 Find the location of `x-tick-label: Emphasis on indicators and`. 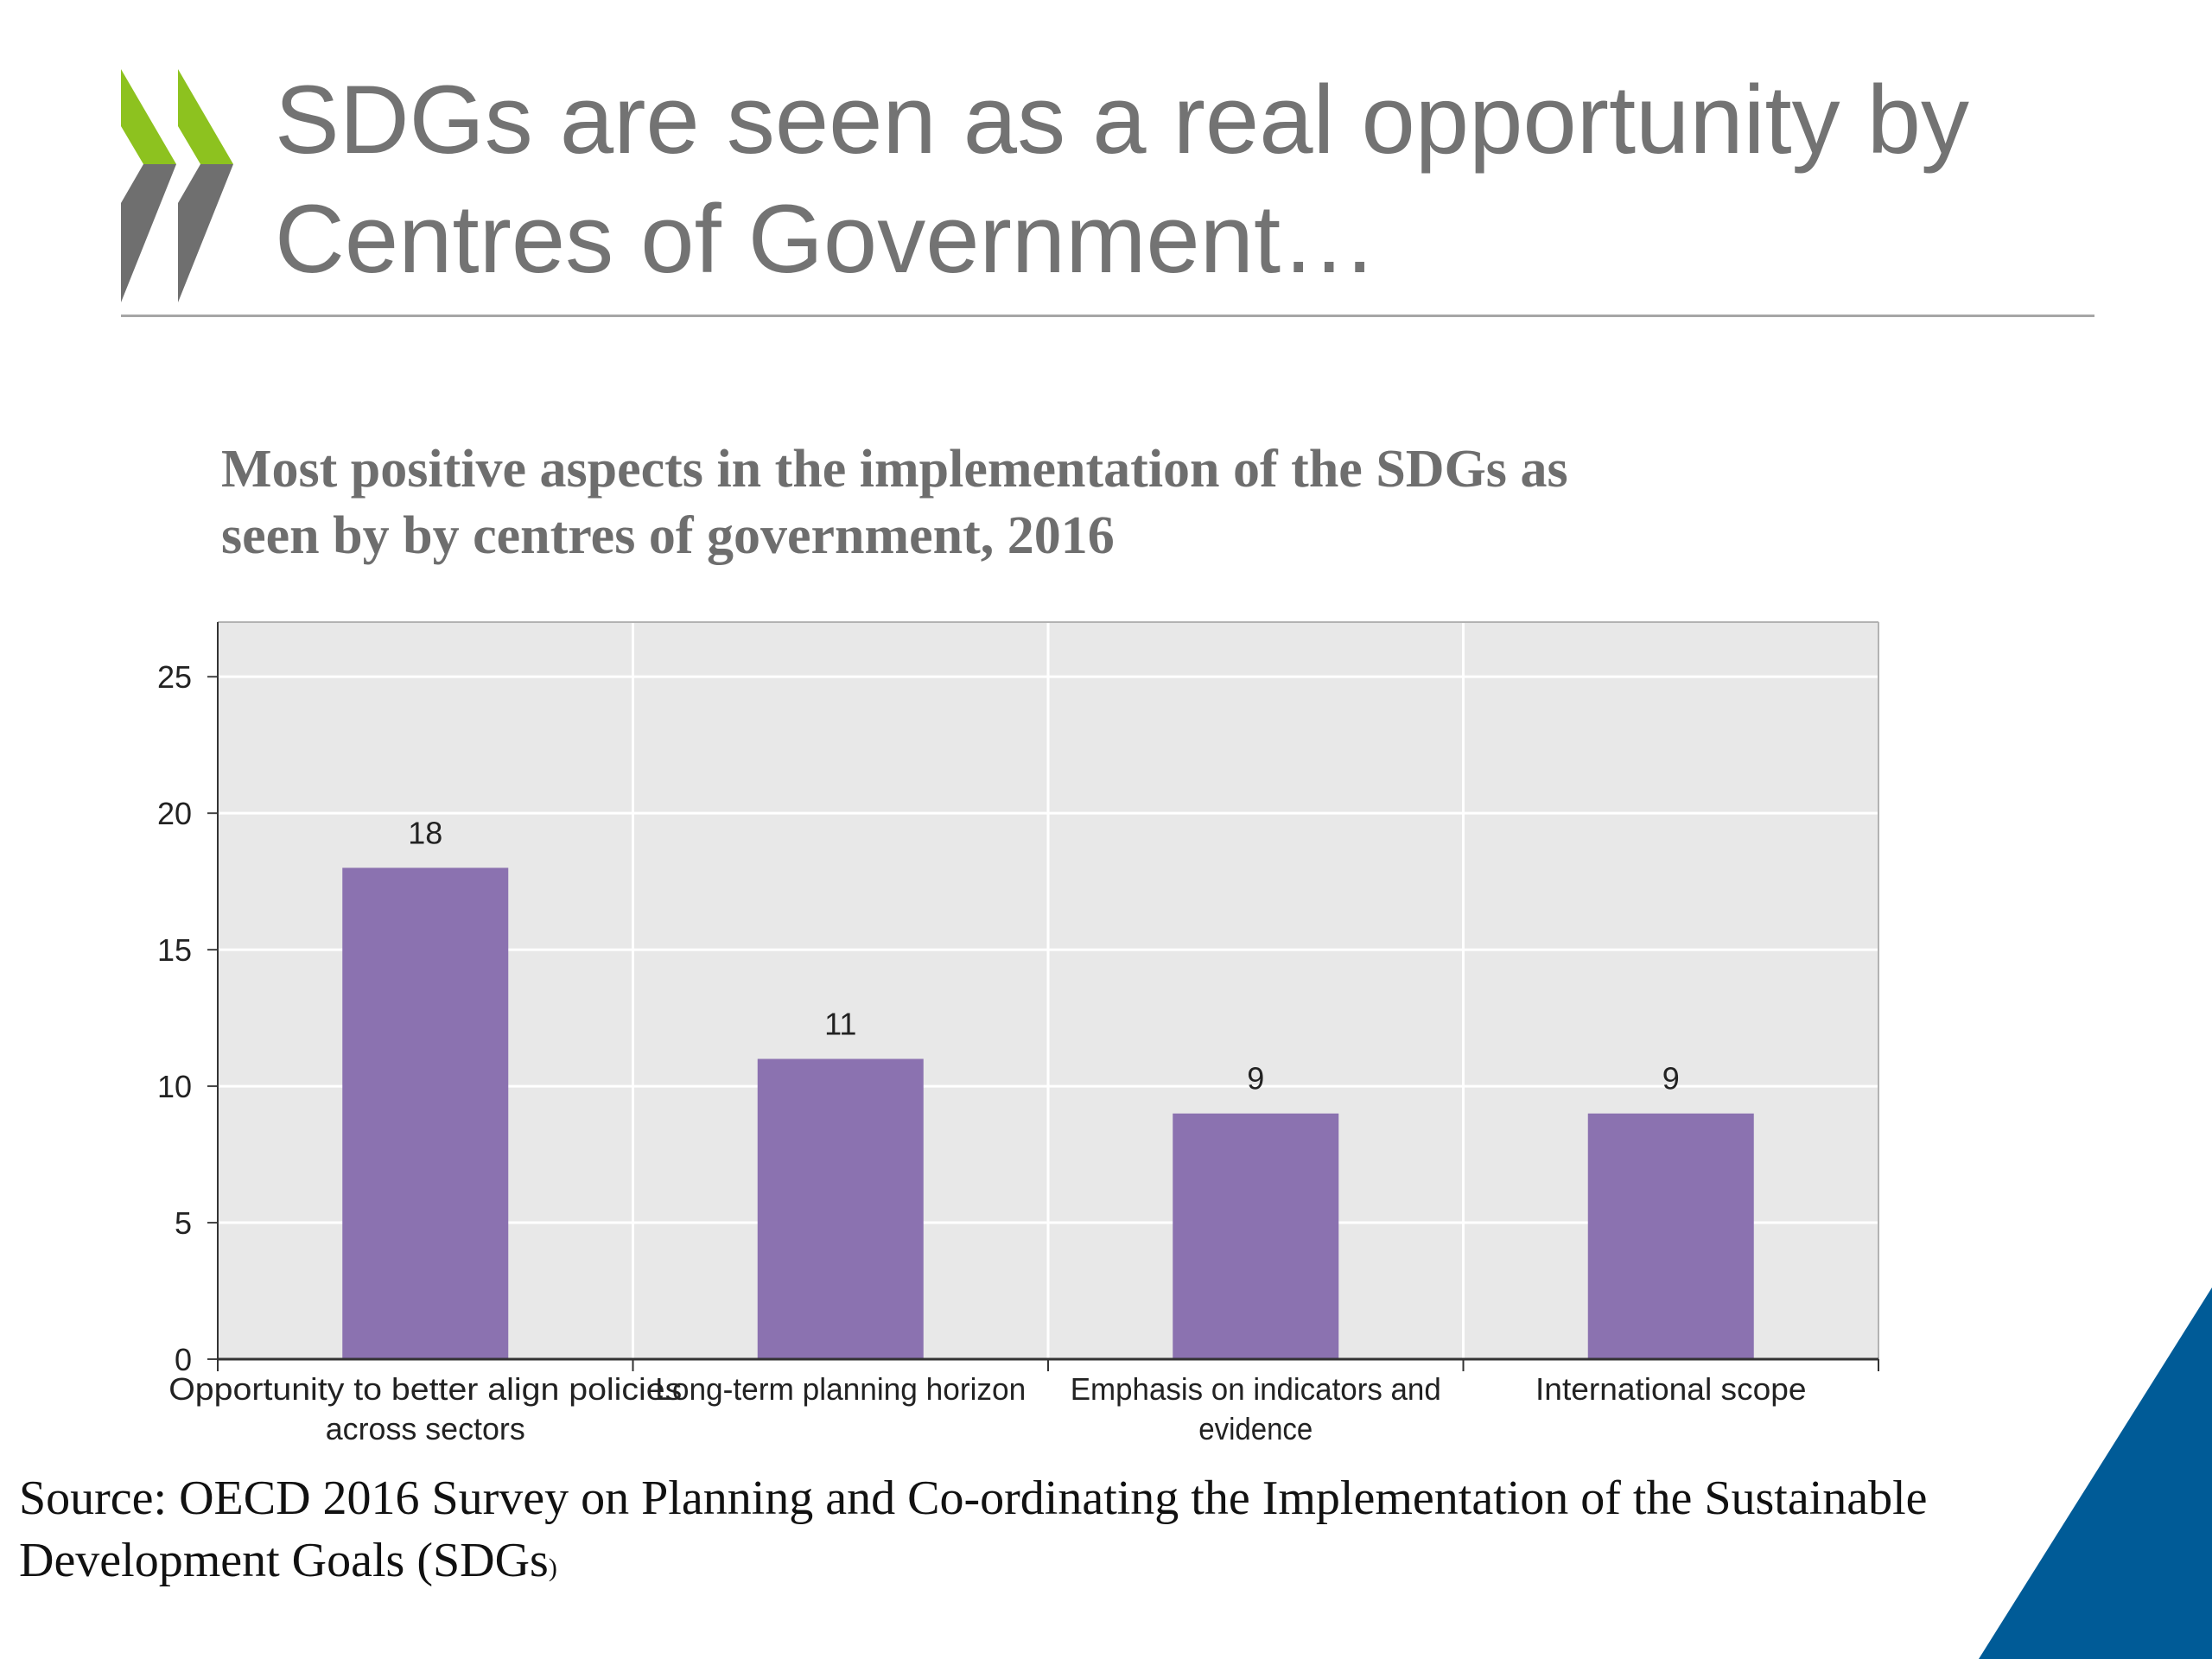

x-tick-label: Emphasis on indicators and is located at coordinates (1256, 1389).